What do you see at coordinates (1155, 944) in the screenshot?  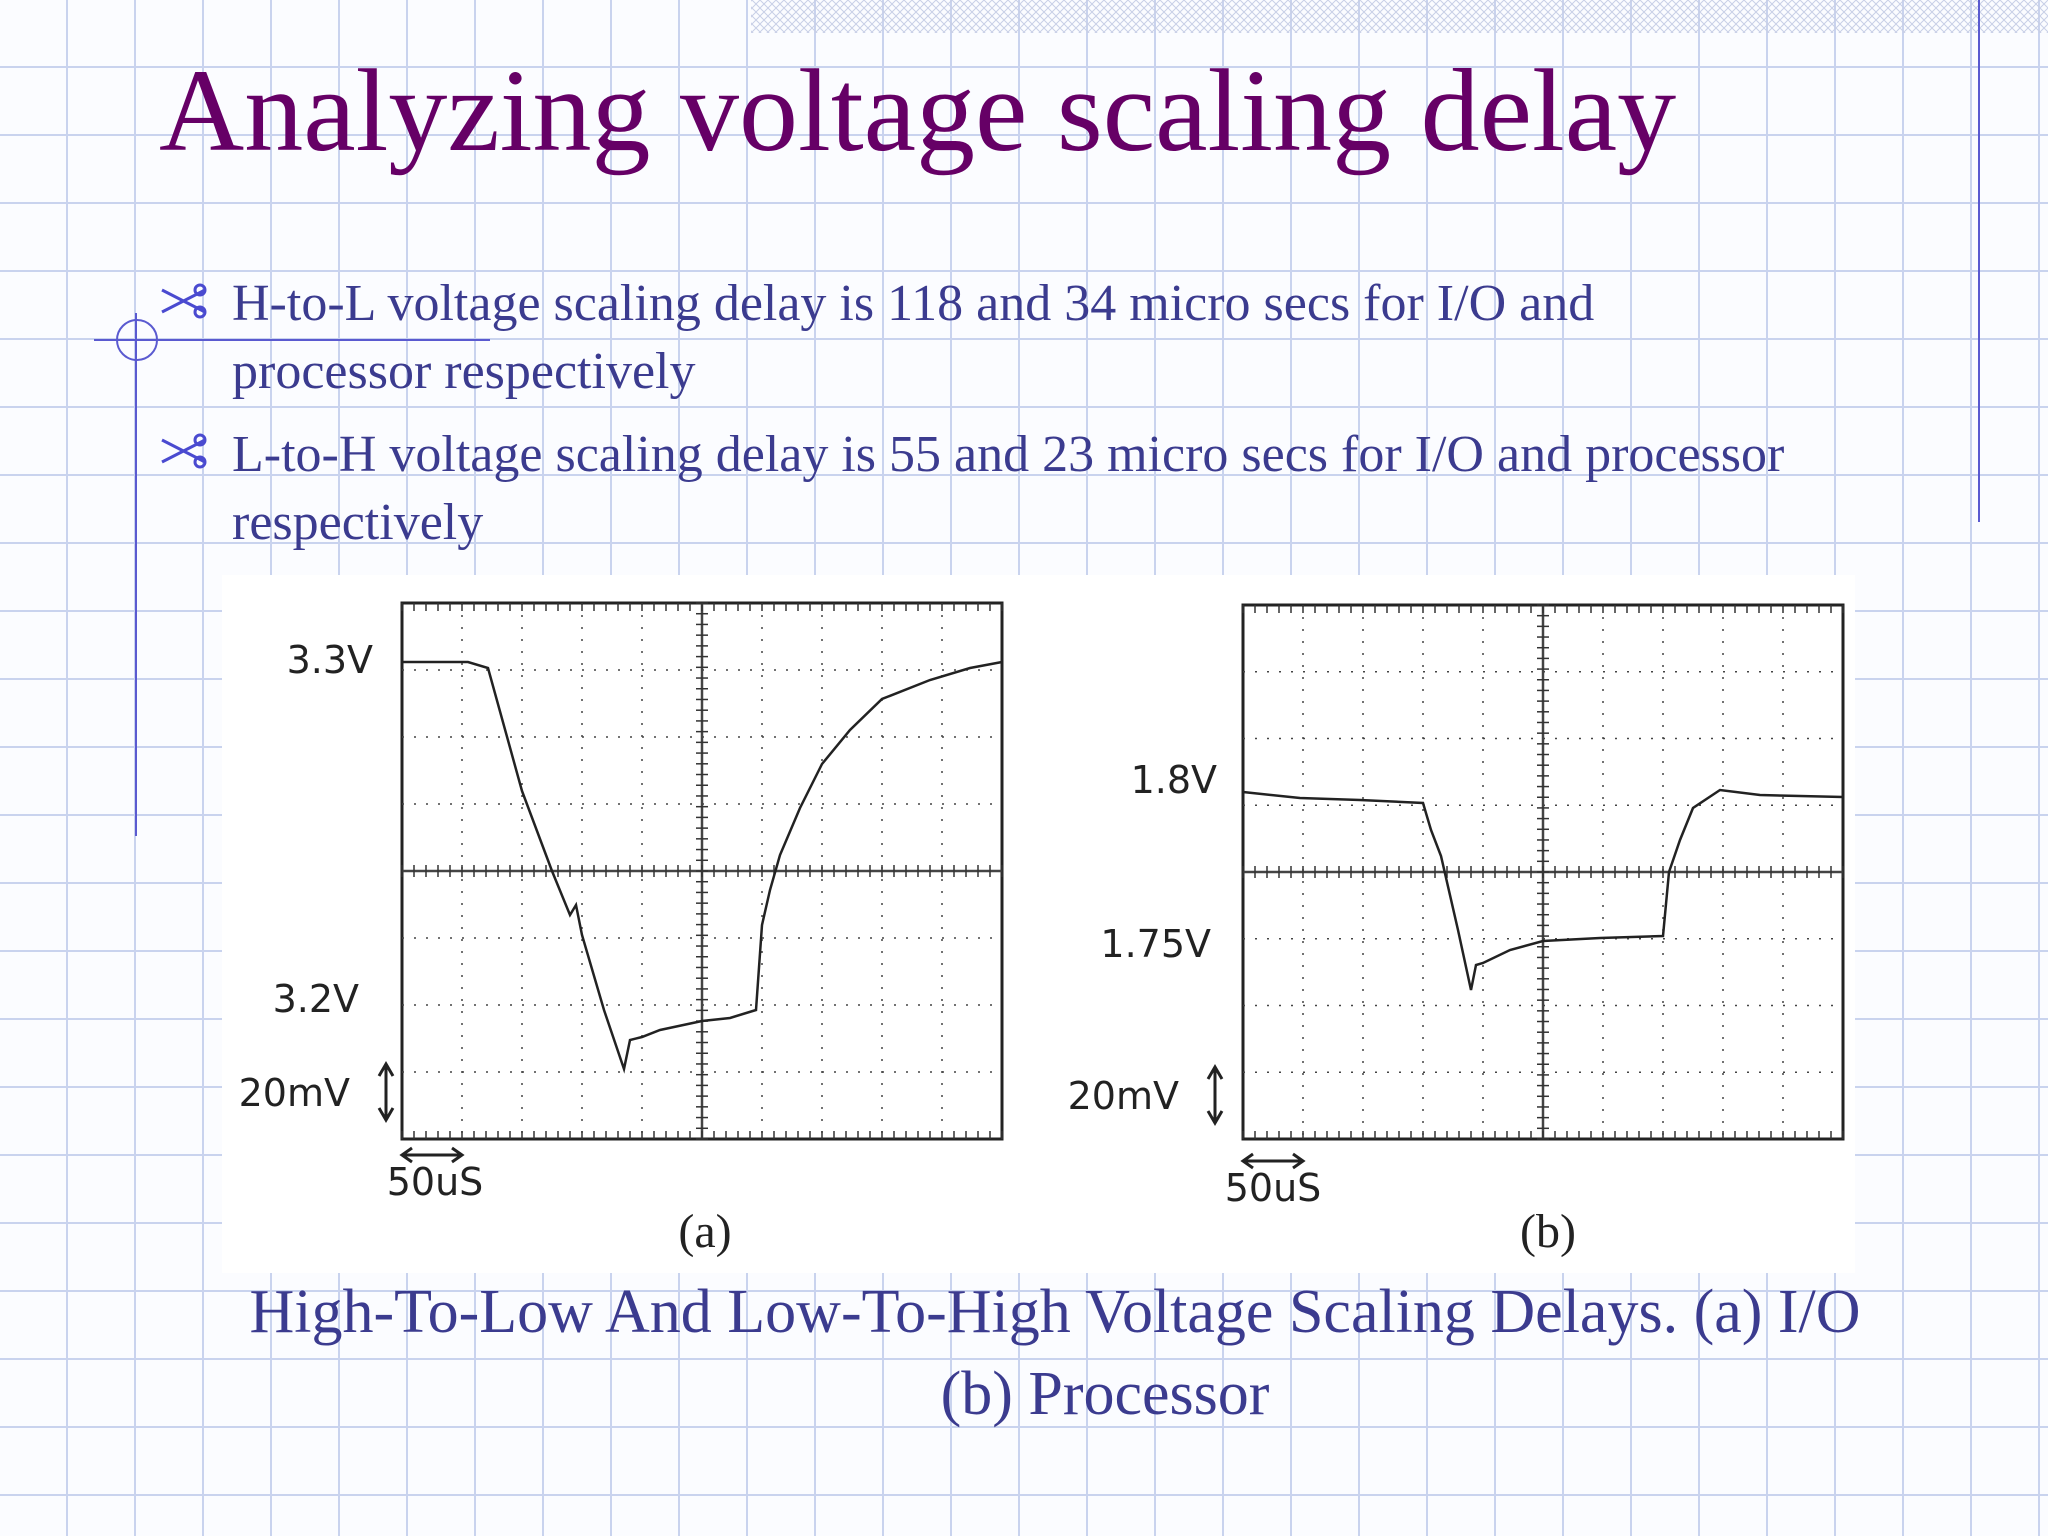 I see `level-label: 1.75V` at bounding box center [1155, 944].